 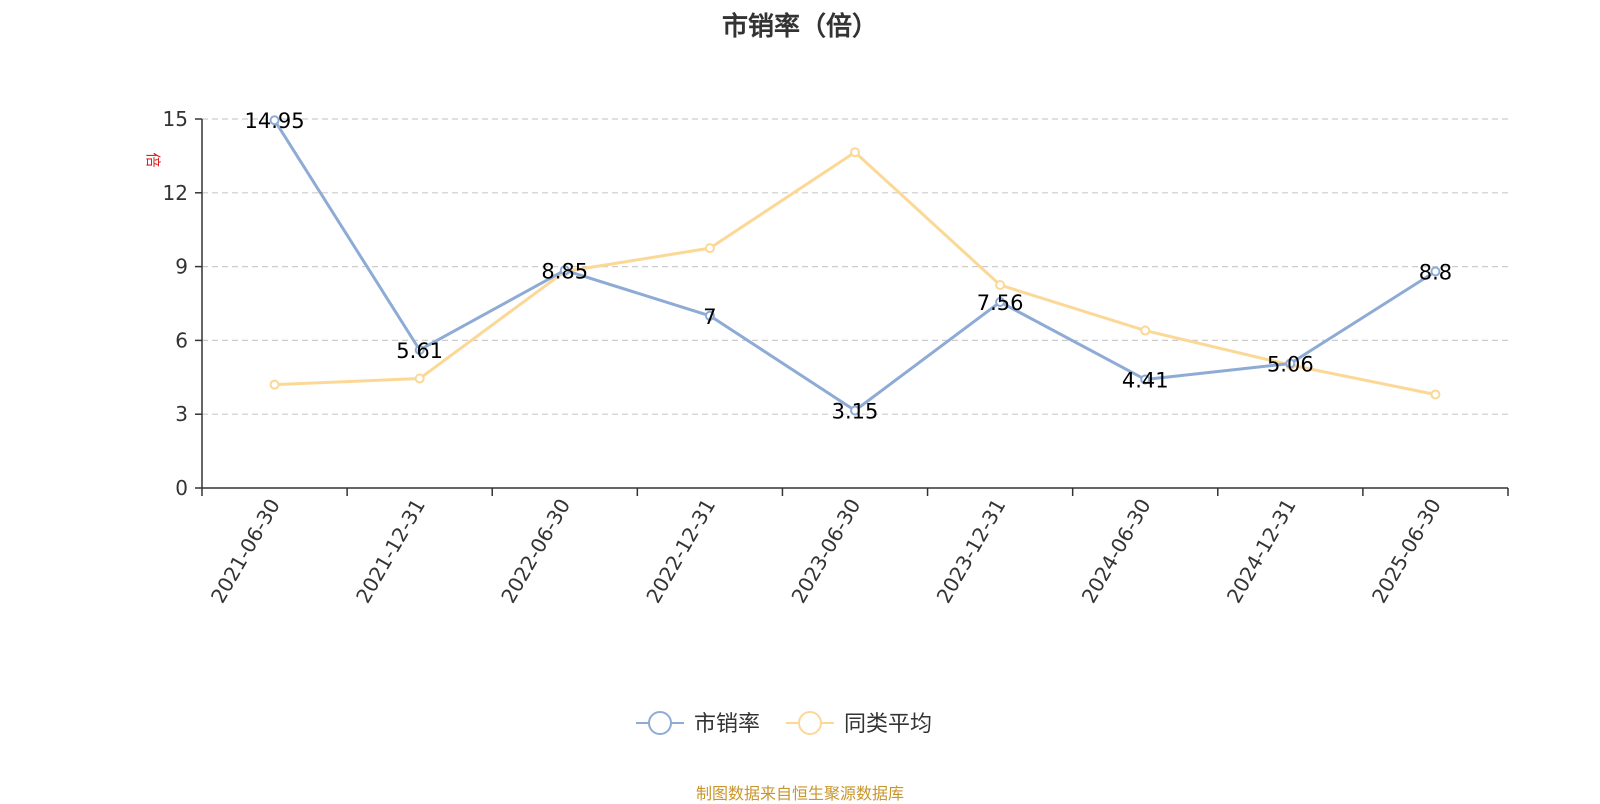 I want to click on x-tick-label: 2025-06-30, so click(x=1406, y=551).